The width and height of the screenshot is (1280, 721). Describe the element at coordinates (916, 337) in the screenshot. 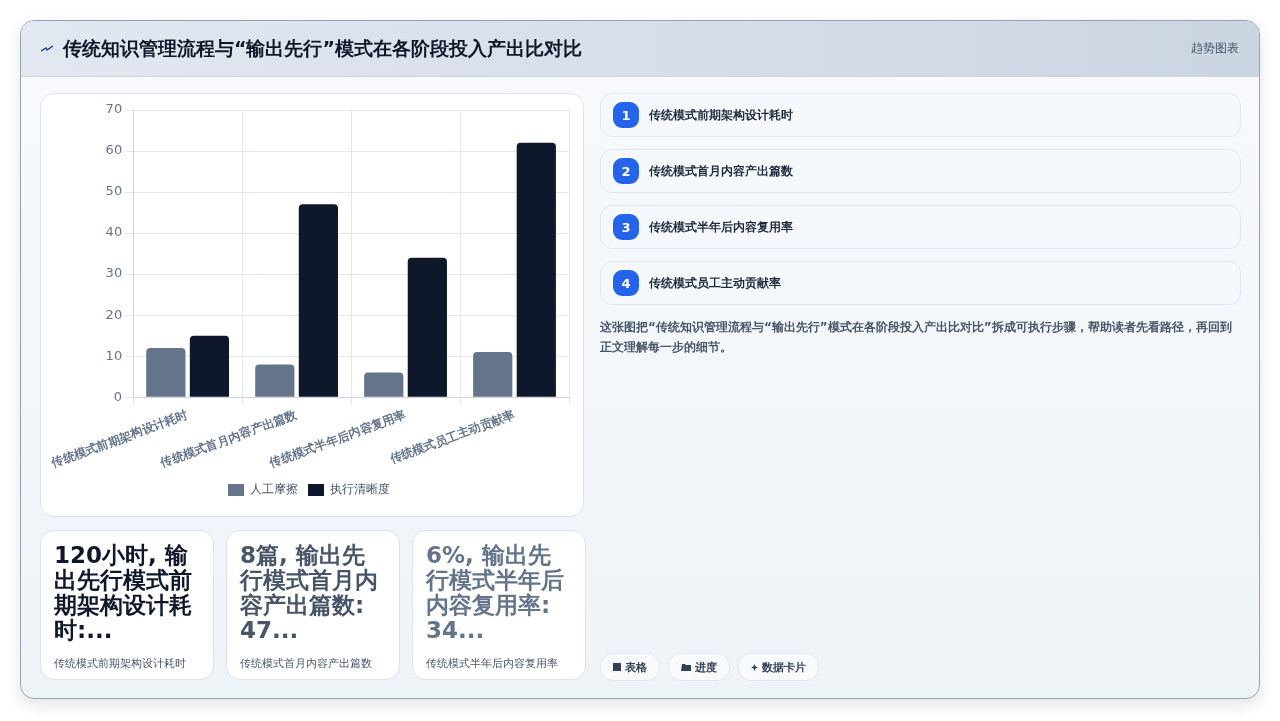

I see `text: 这张图把“传统知识管理流程与“输出先行”模式在各阶段投入产出比对比”拆成可执行步骤，帮助读者先看路径，再回到正文理解每一步的细节。` at that location.